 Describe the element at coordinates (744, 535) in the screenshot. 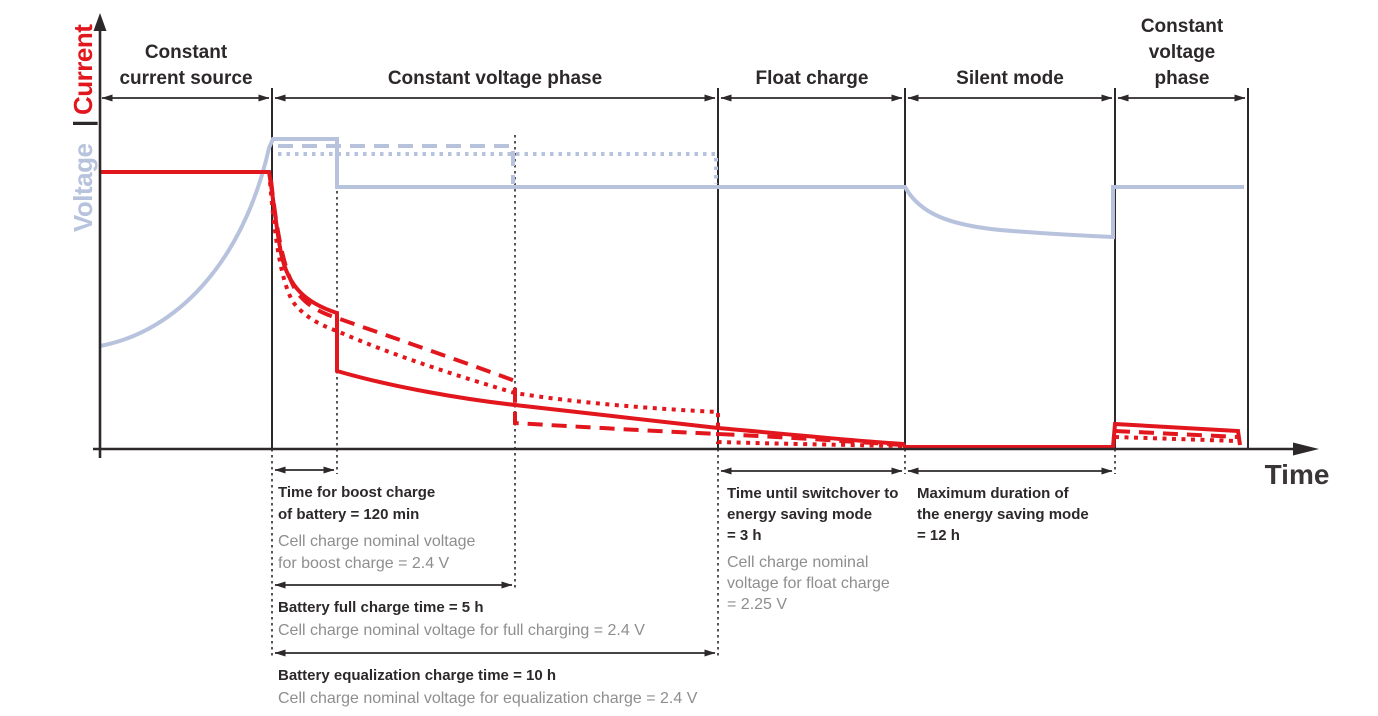

I see `annotation-switchover-3: = 3 h` at that location.